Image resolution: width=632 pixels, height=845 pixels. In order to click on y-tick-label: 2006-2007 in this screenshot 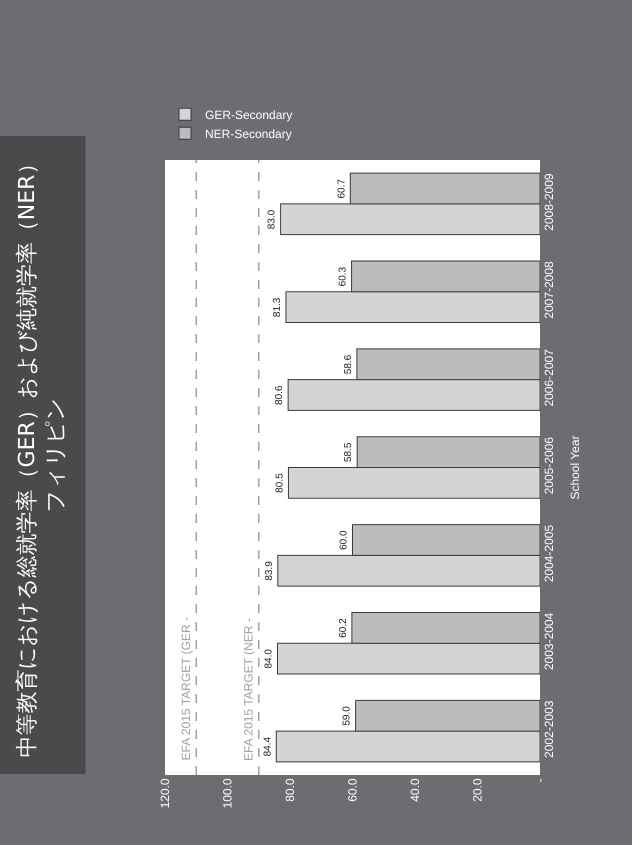, I will do `click(549, 377)`.